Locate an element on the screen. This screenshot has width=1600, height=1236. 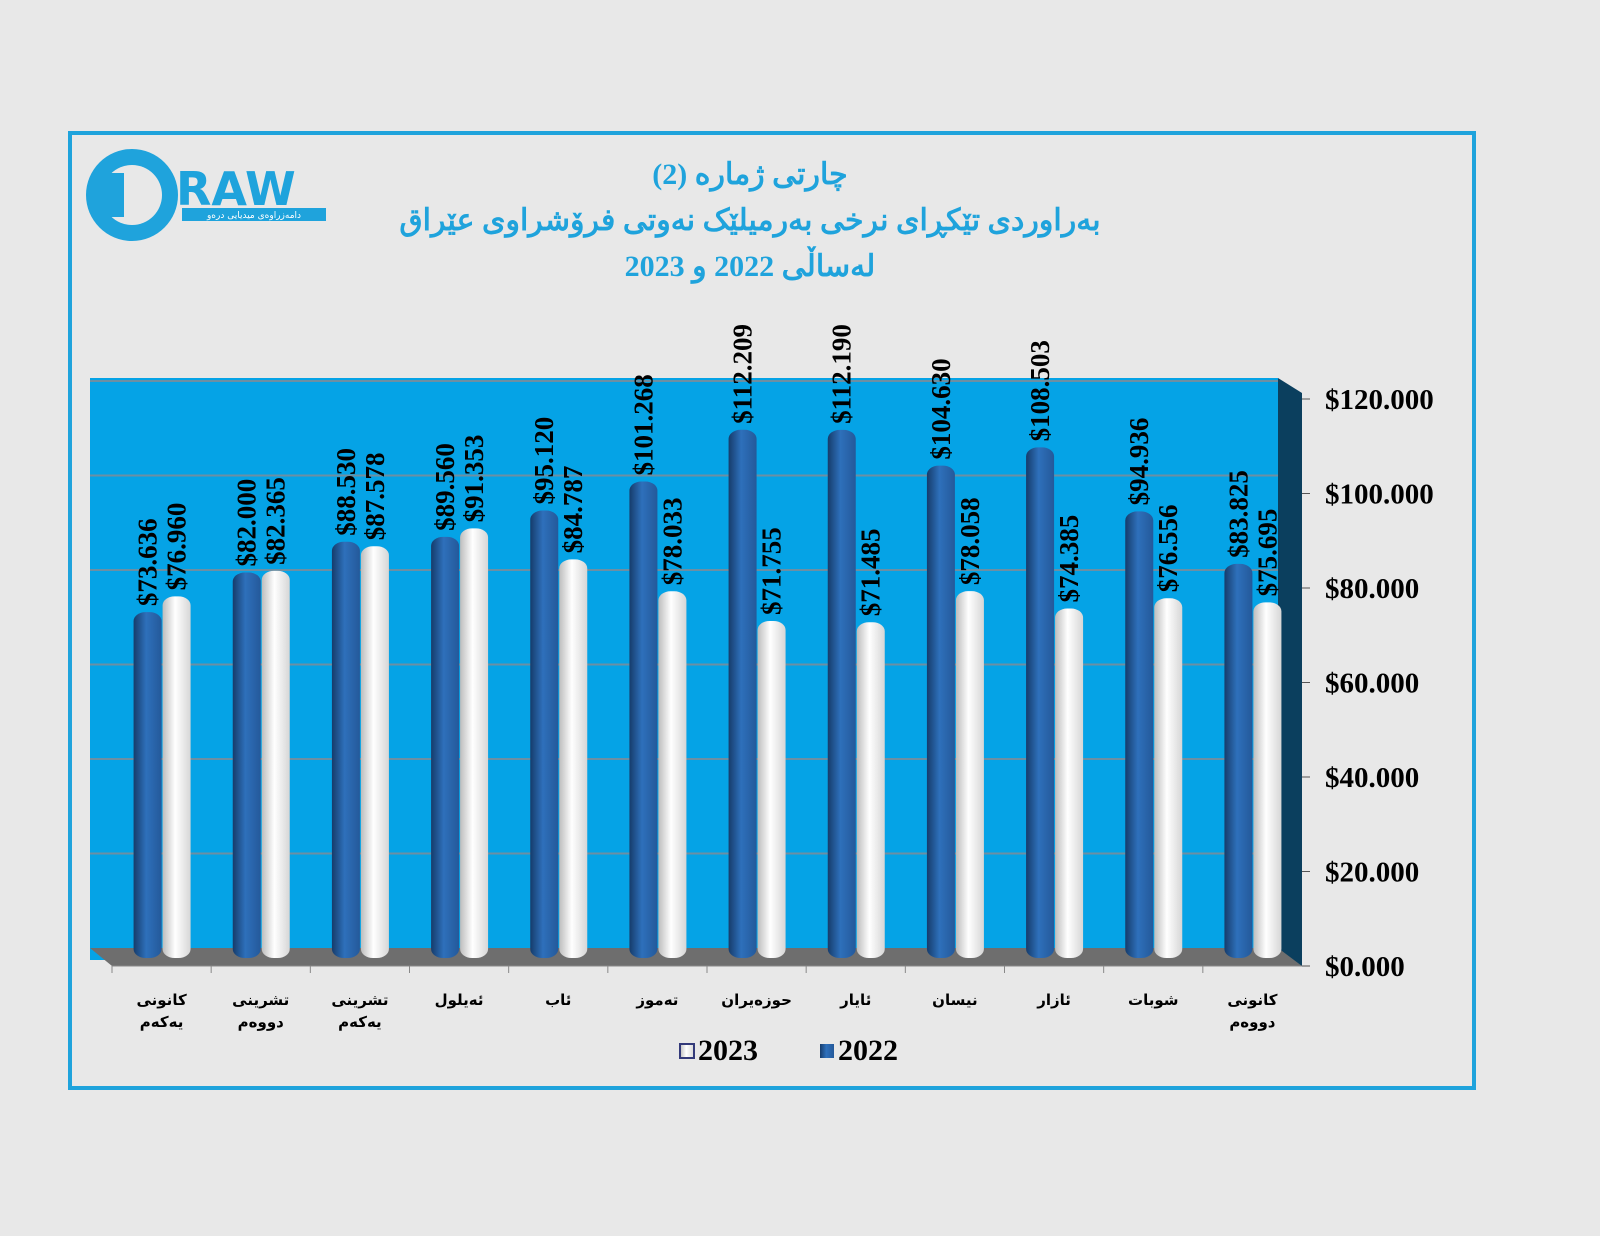
x-tick-label: شوبات is located at coordinates (1153, 1000).